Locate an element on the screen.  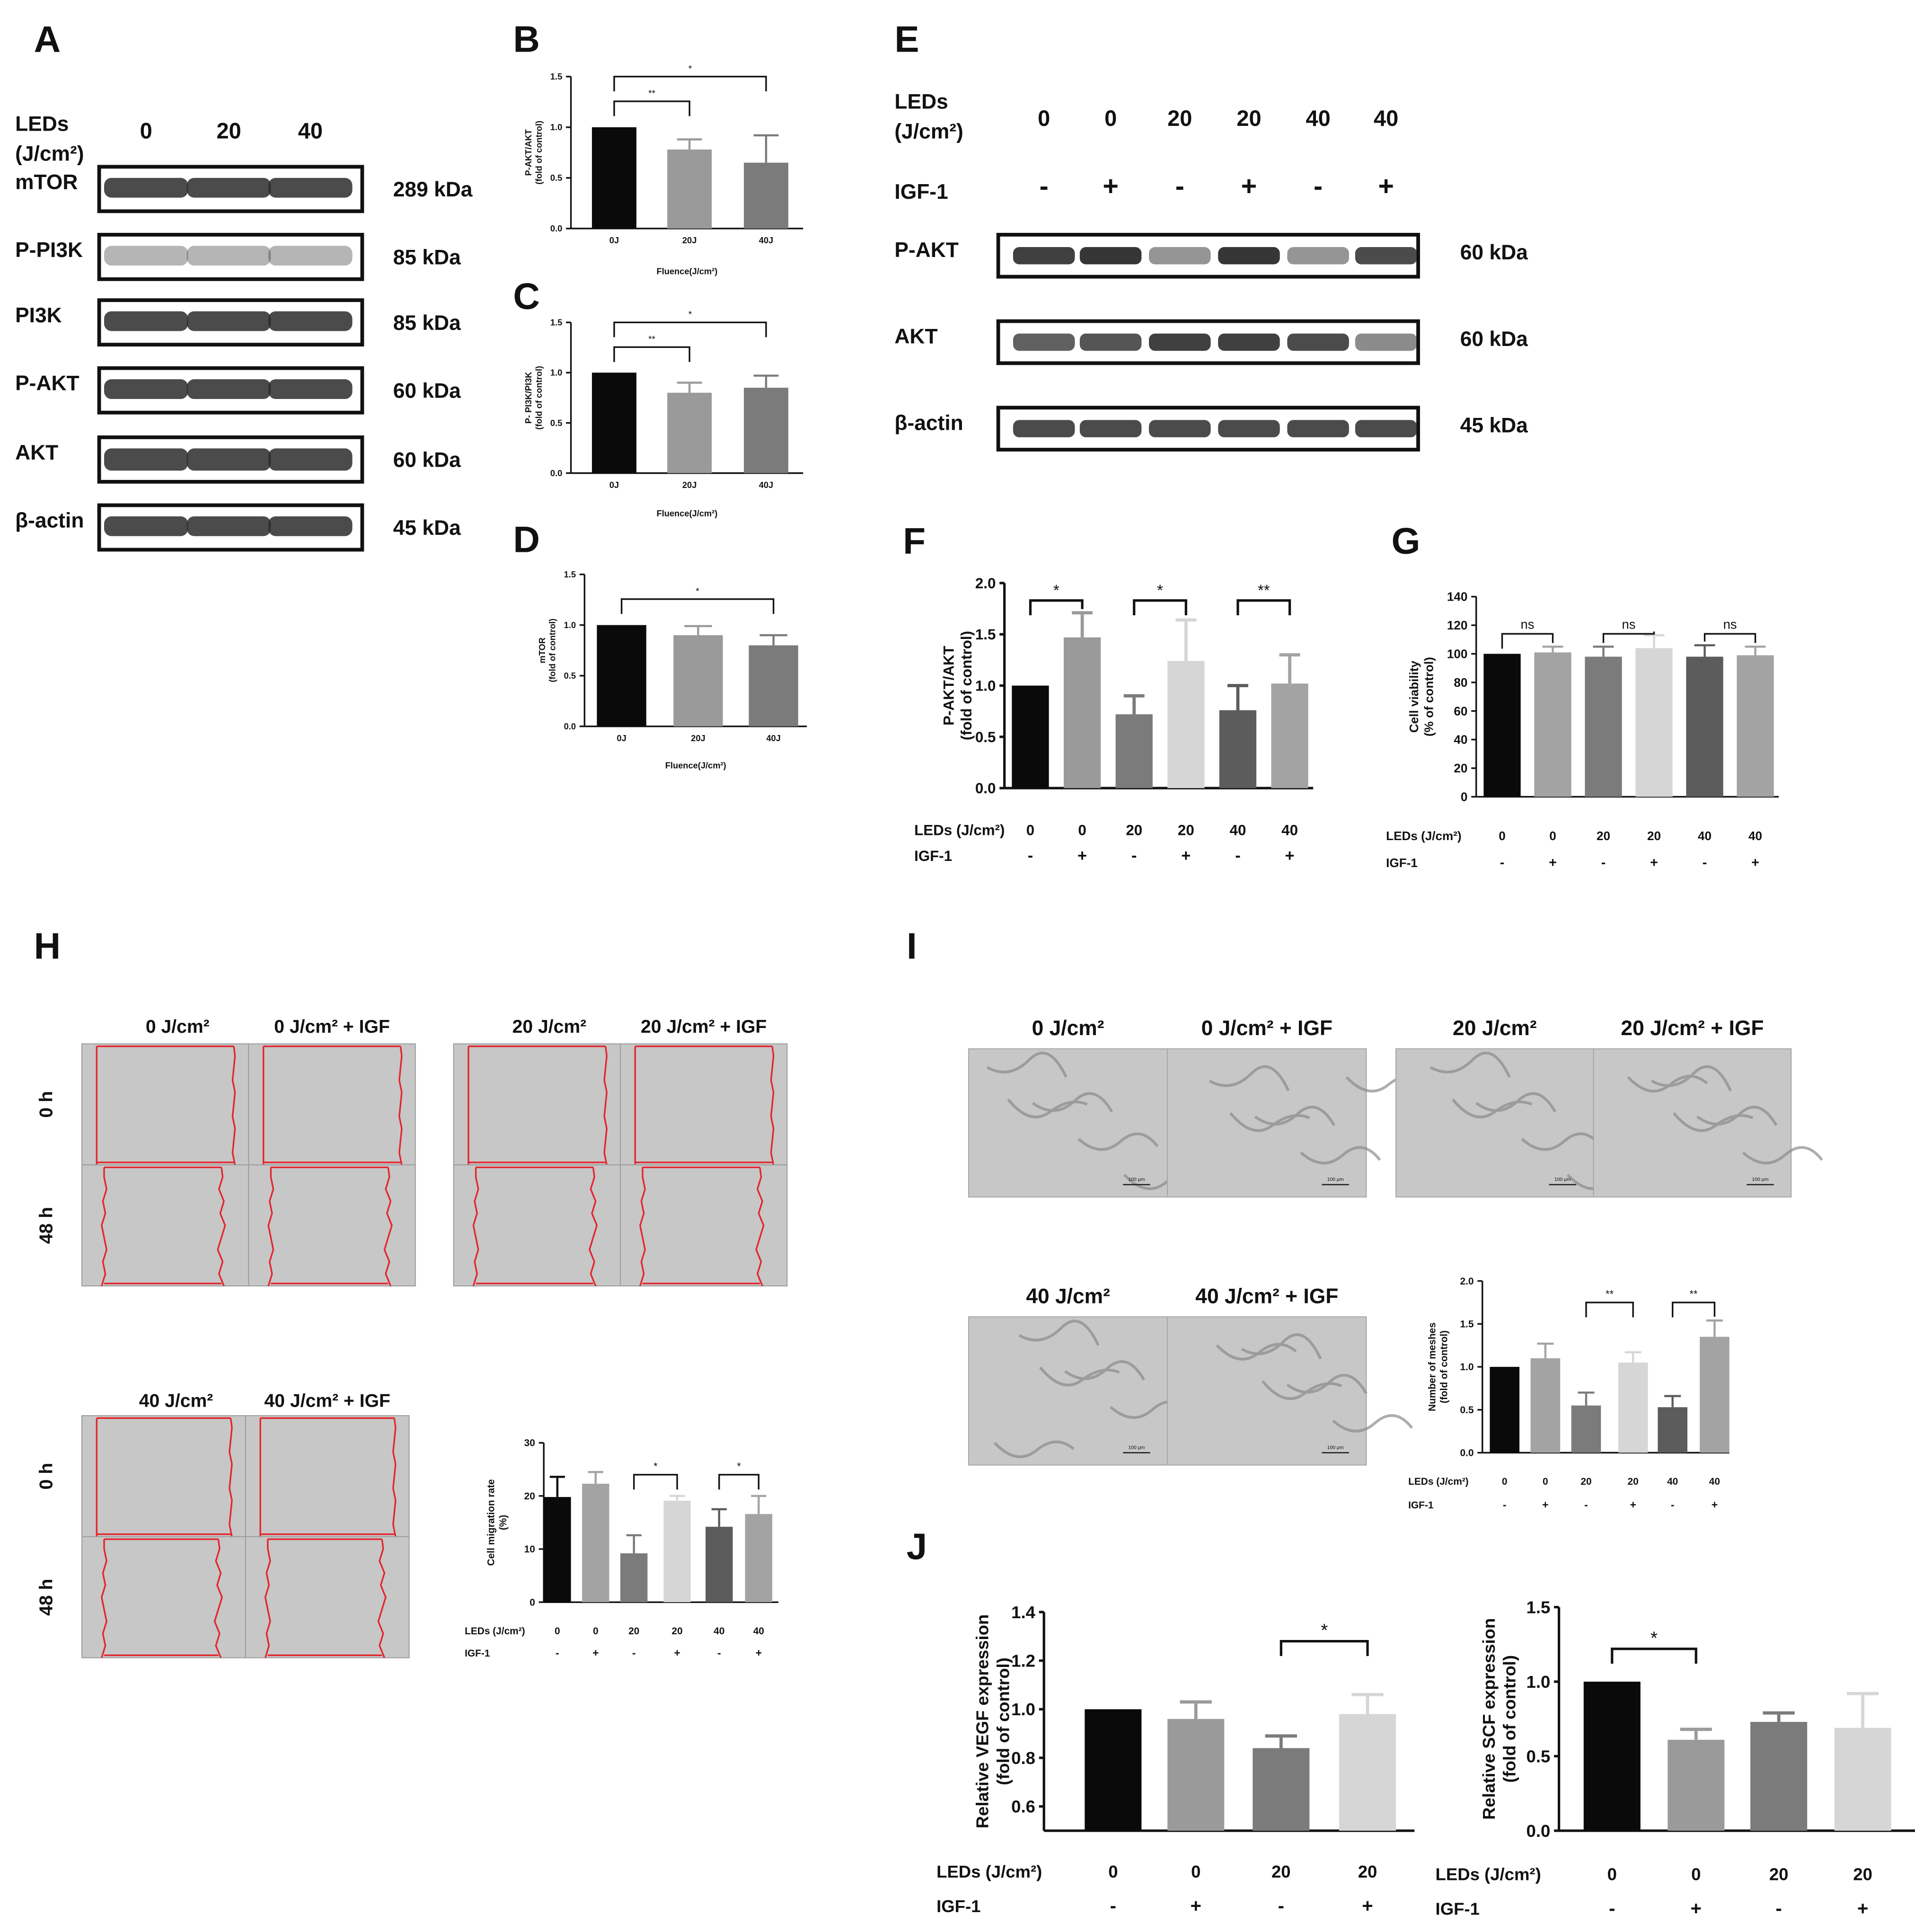
scale-bar-label: 100 μm is located at coordinates (1335, 1448).